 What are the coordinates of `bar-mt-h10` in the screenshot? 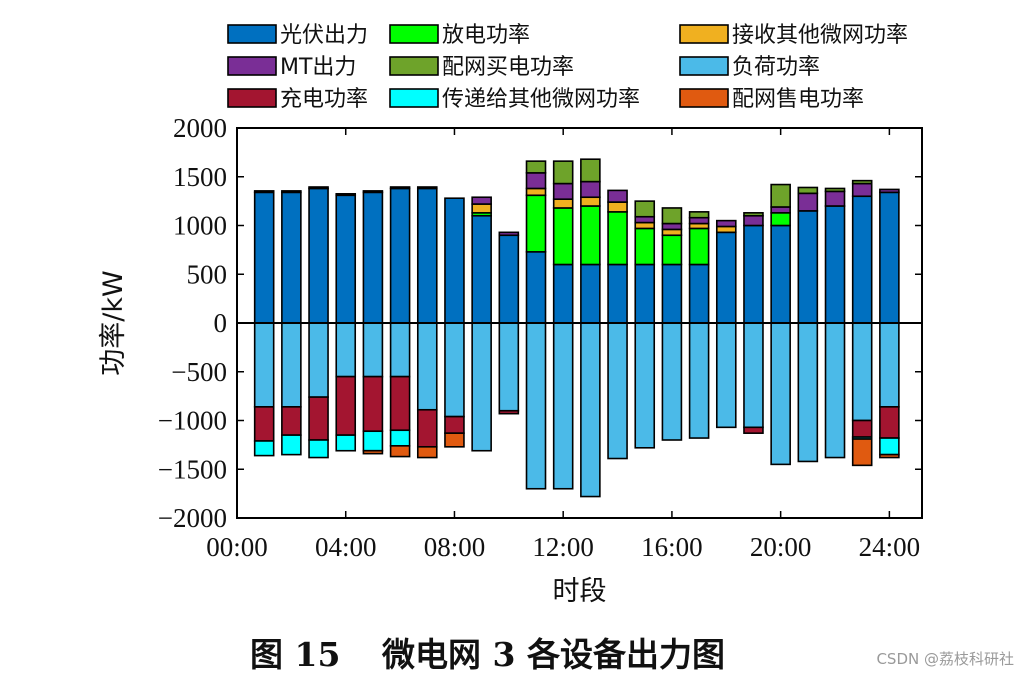 It's located at (509, 234).